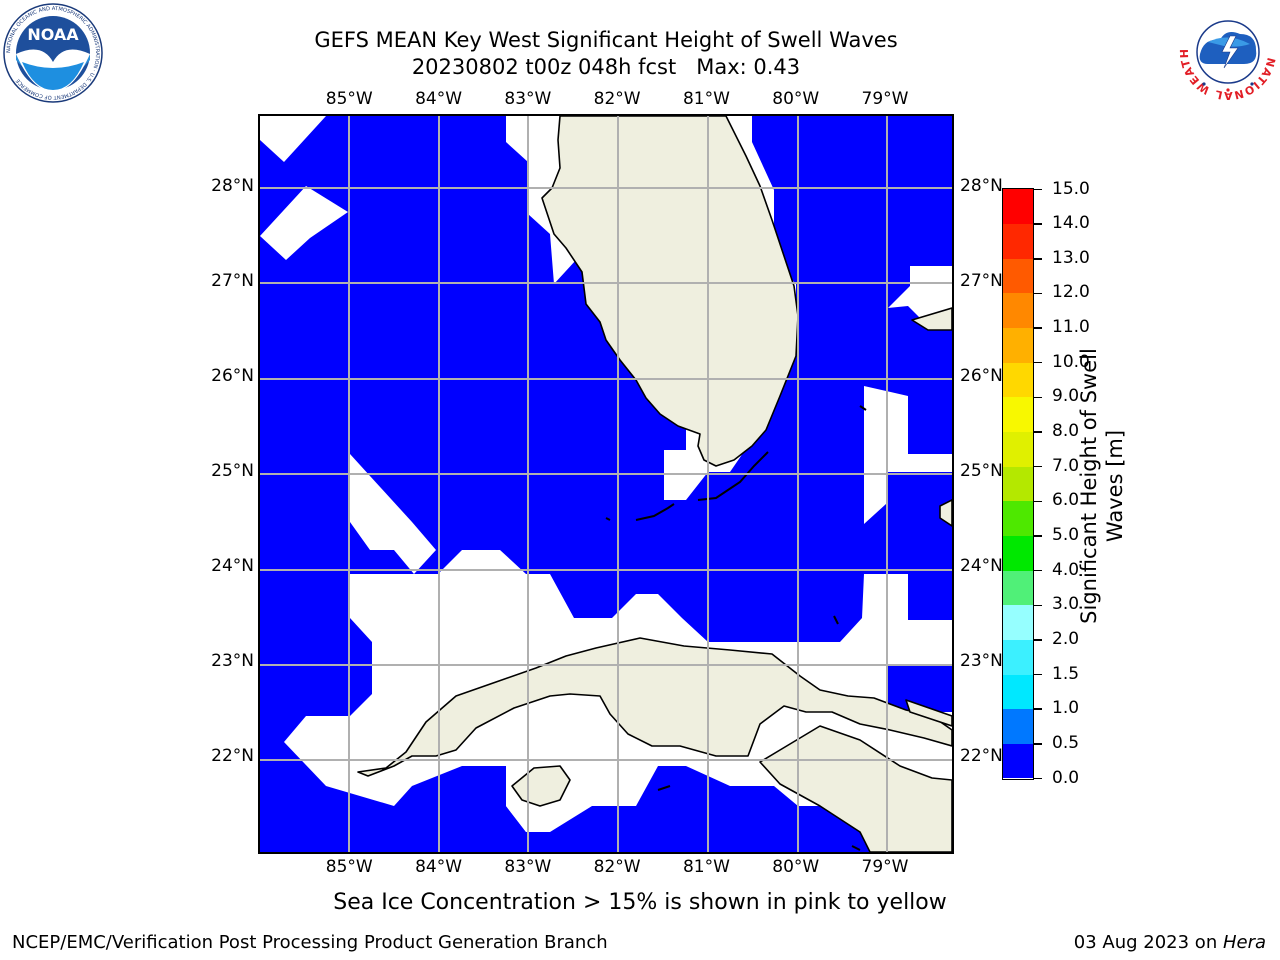 This screenshot has width=1280, height=960. I want to click on lon-label-top: 79°W, so click(885, 99).